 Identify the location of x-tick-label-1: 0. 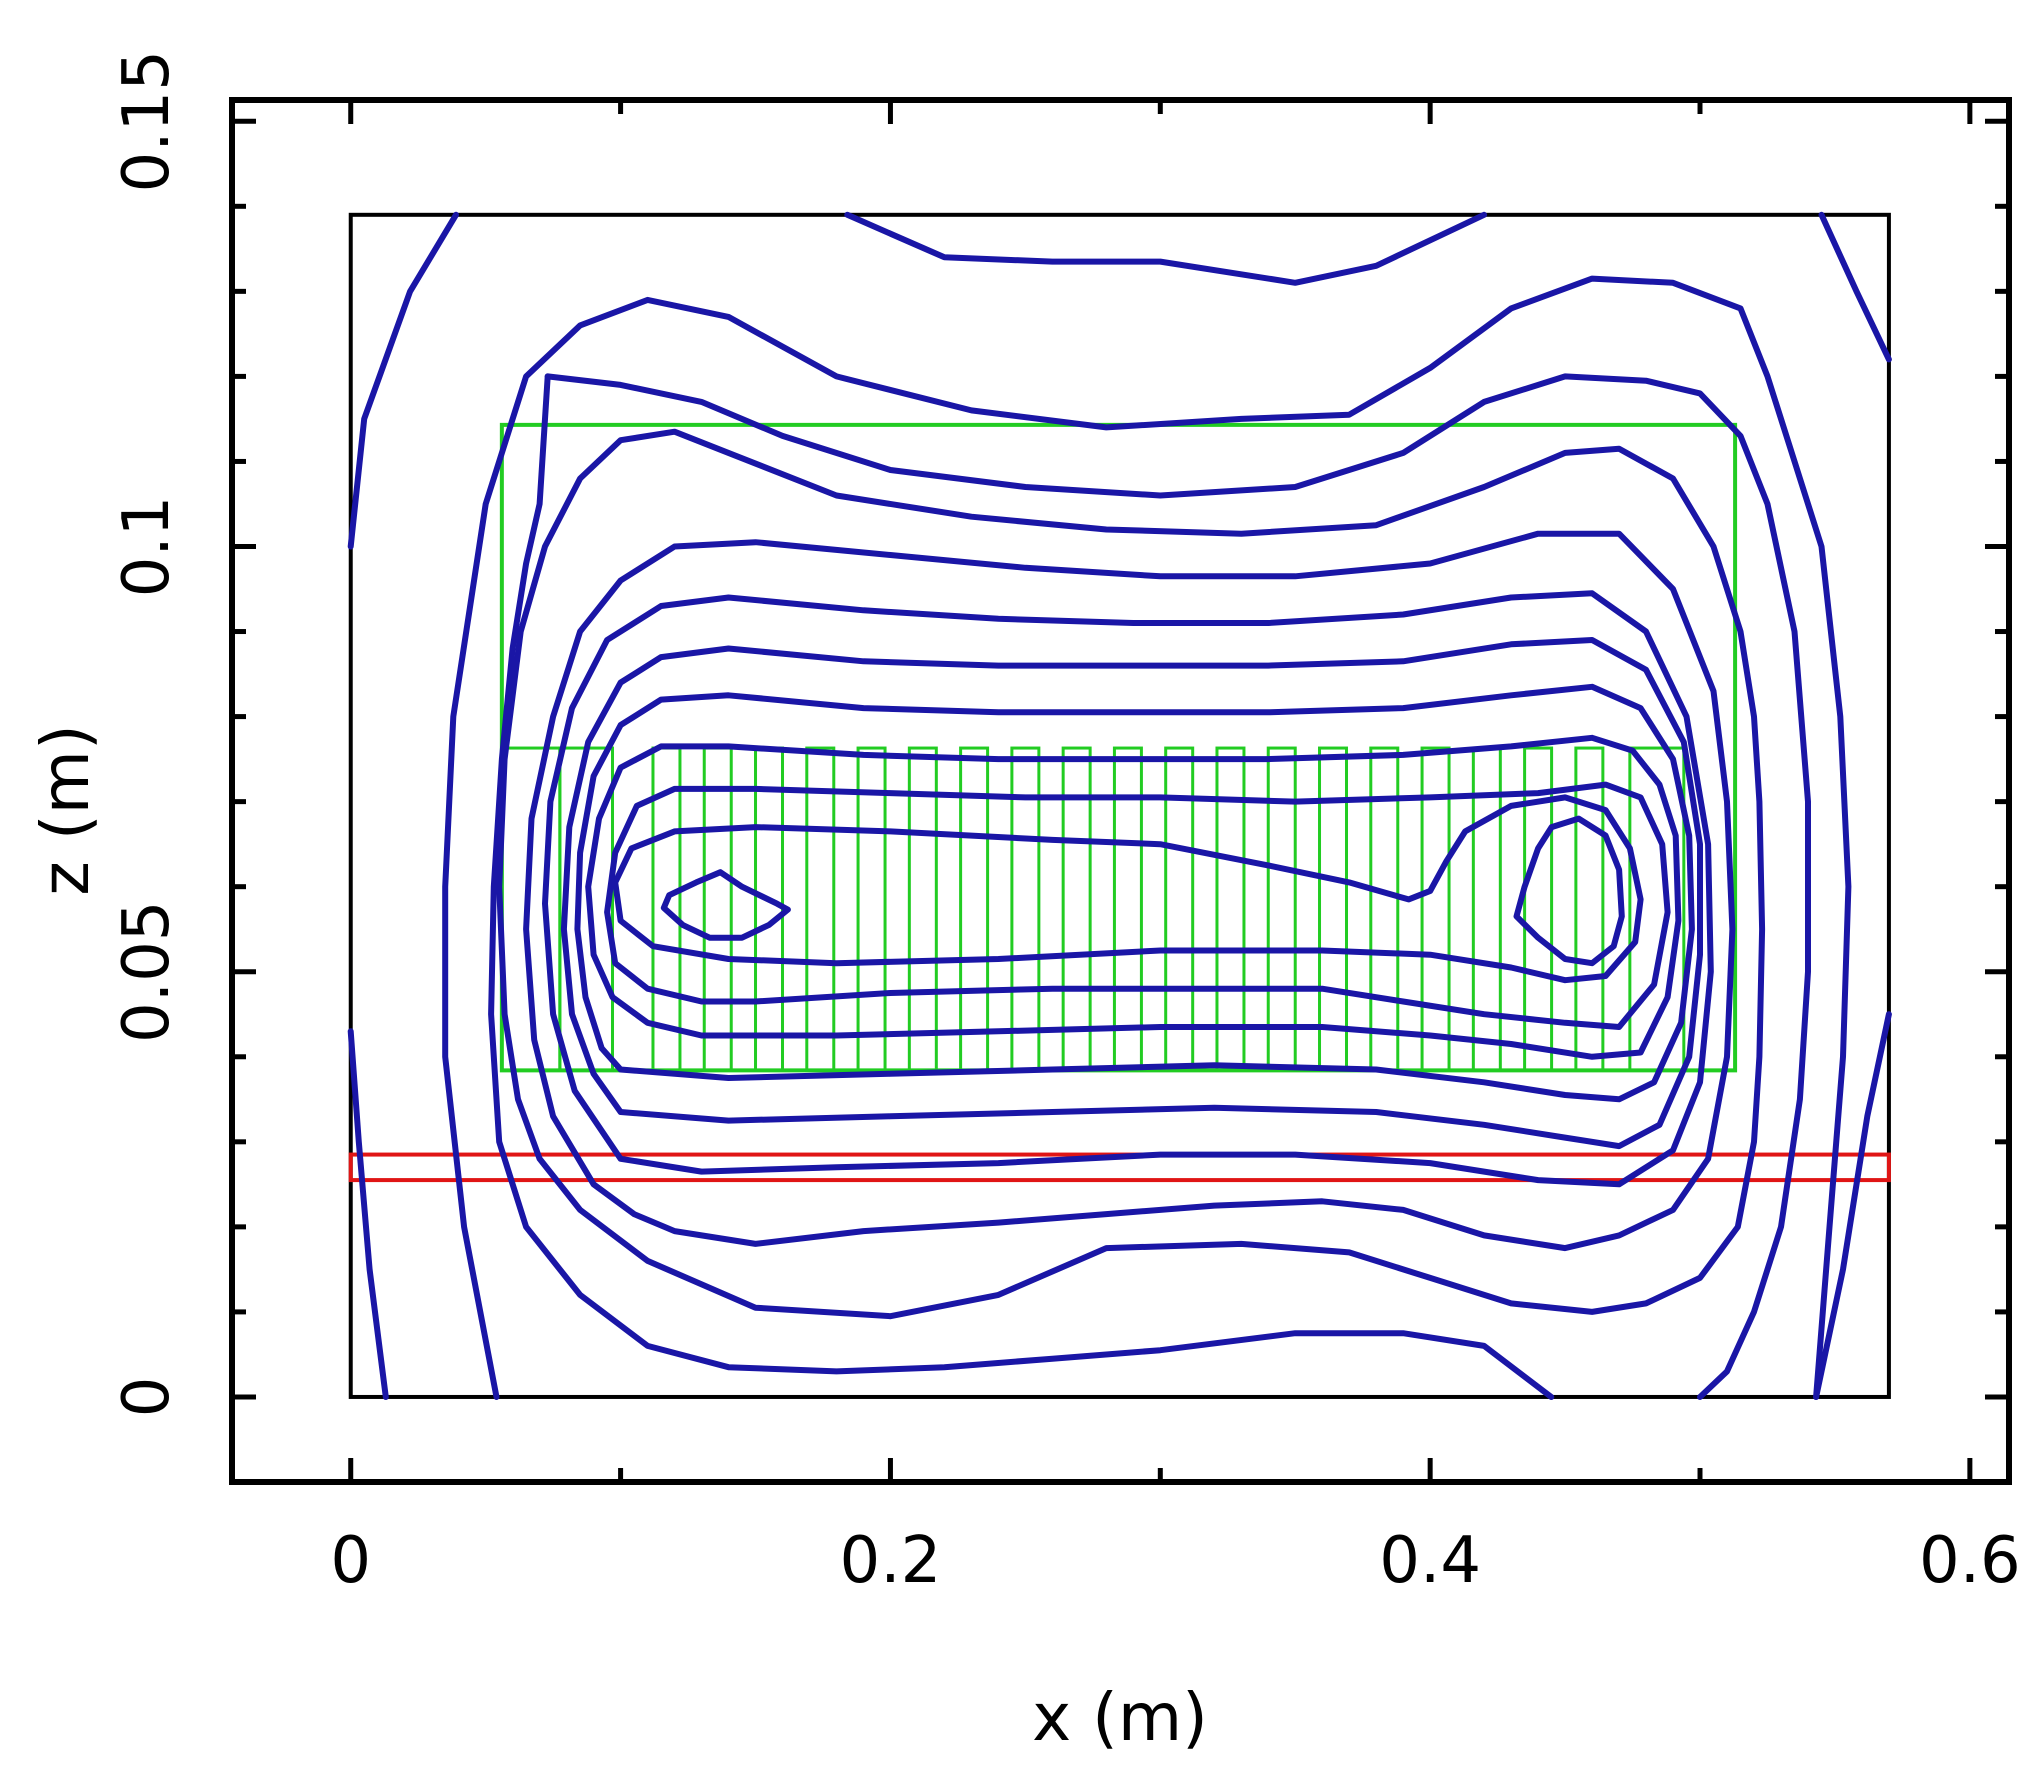
(350, 1561).